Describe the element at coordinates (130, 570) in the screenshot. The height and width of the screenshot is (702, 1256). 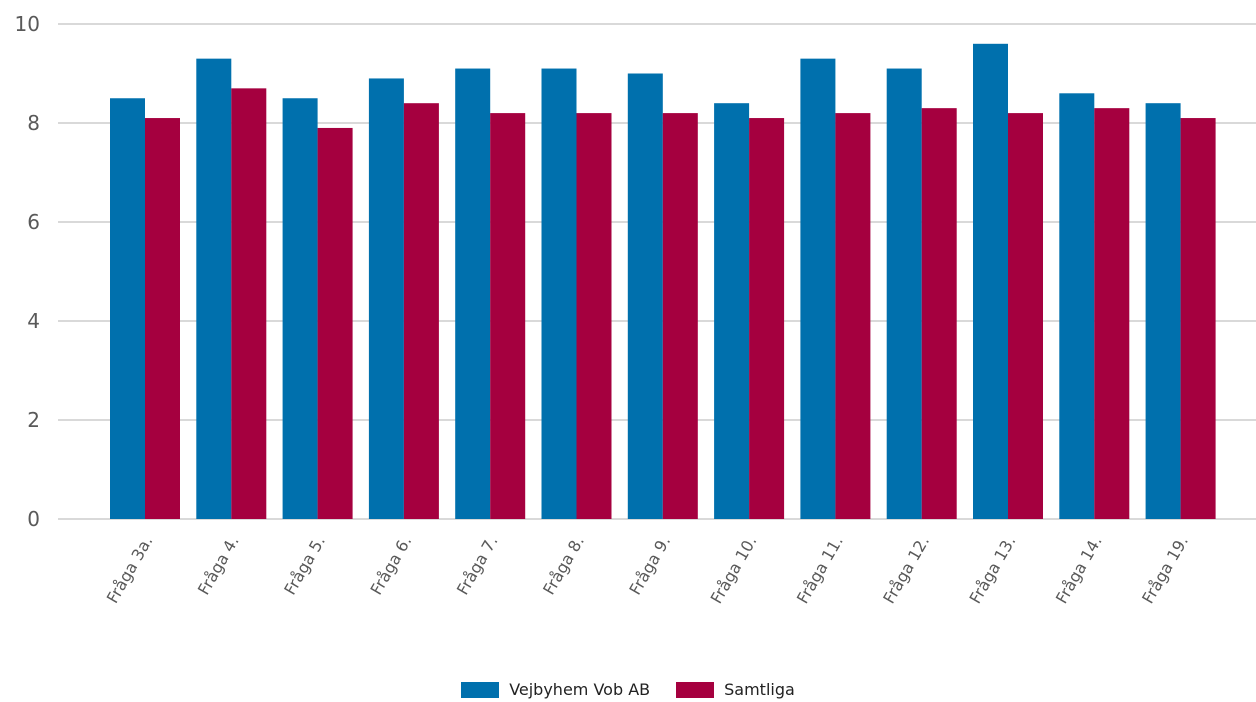
I see `x-tick-label: Fråga 3a.` at that location.